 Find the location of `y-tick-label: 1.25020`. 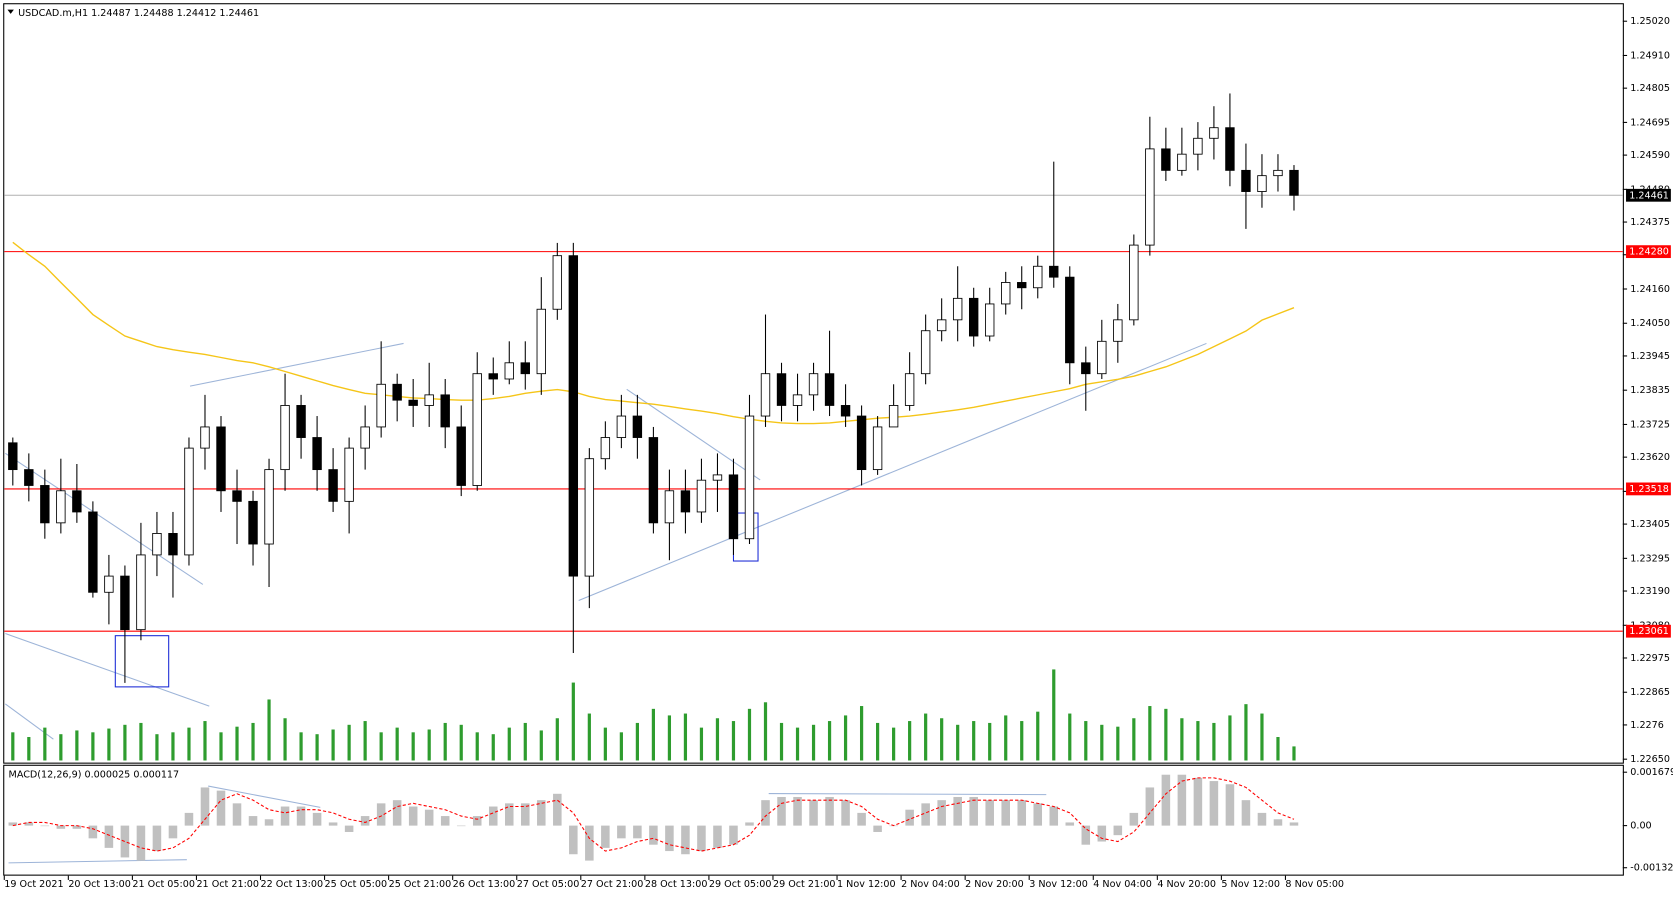

y-tick-label: 1.25020 is located at coordinates (1650, 21).